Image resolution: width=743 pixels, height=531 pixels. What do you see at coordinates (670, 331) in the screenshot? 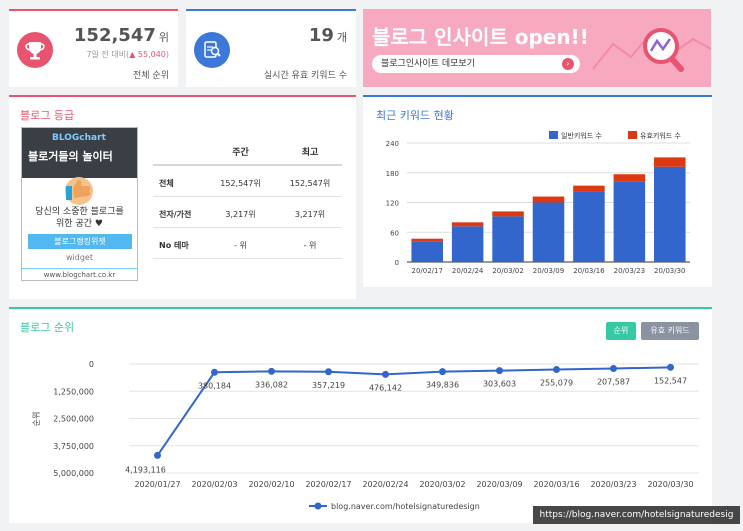
I see `valid-keyword-toggle-button: 유효 키워드` at bounding box center [670, 331].